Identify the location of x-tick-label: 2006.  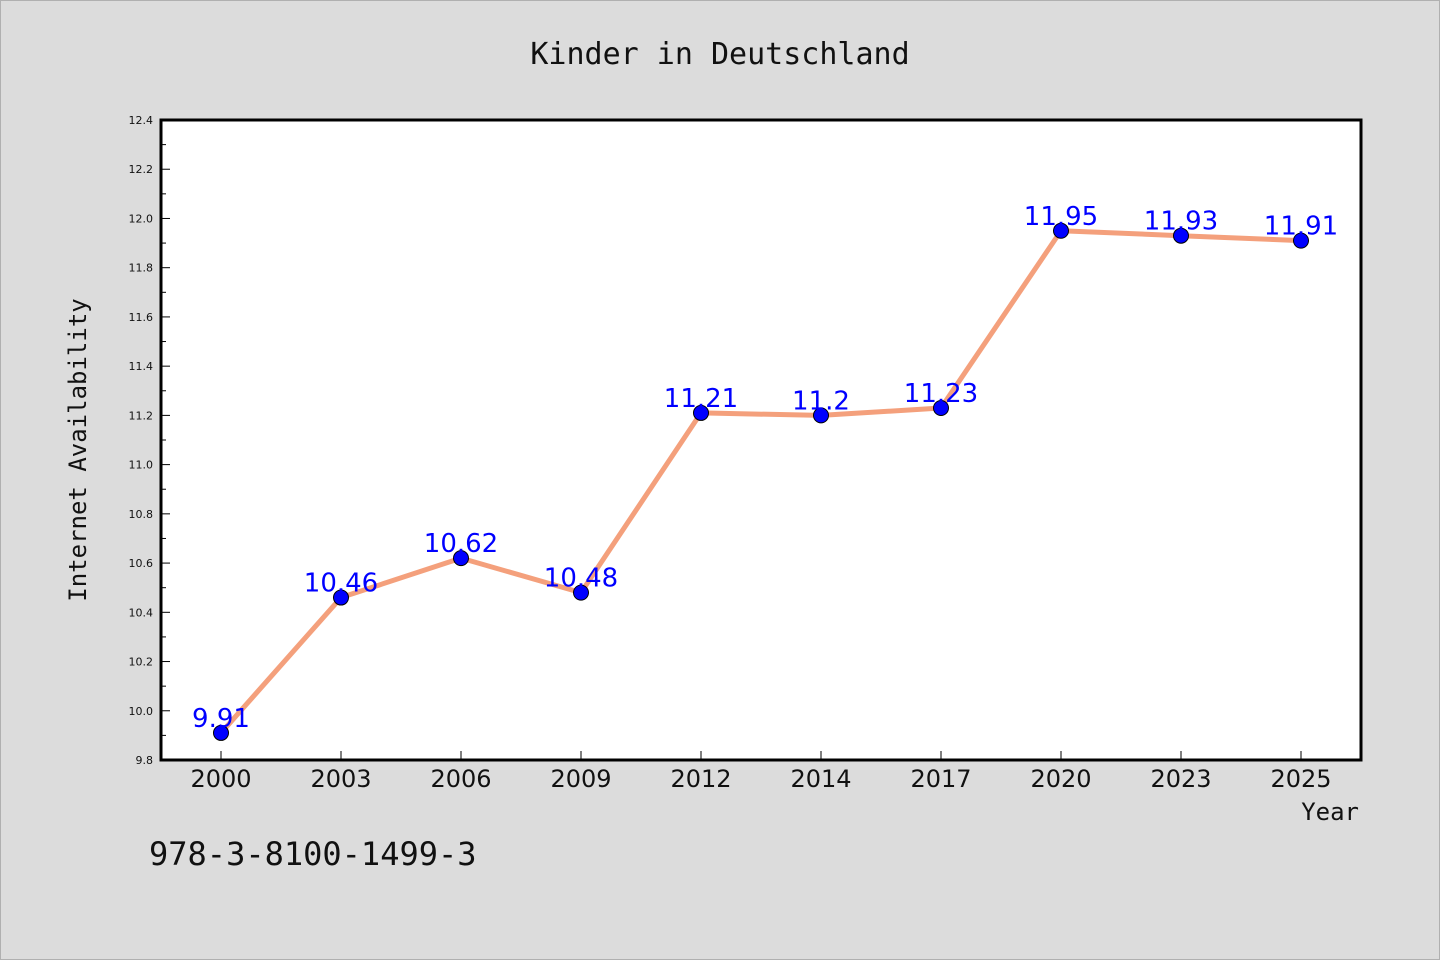
(460, 779).